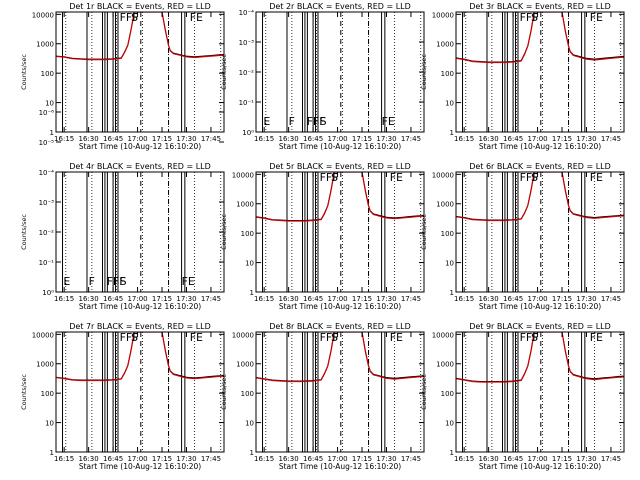 The height and width of the screenshot is (480, 640). Describe the element at coordinates (140, 166) in the screenshot. I see `panel-title: Det 4r BLACK = Events, RED = LLD` at that location.